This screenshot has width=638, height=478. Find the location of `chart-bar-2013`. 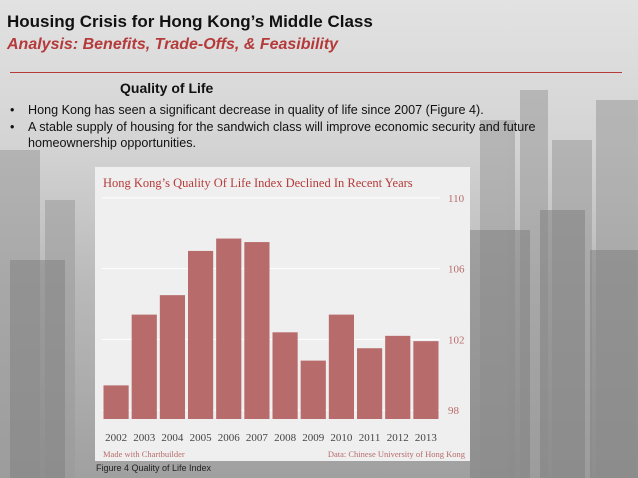

chart-bar-2013 is located at coordinates (426, 380).